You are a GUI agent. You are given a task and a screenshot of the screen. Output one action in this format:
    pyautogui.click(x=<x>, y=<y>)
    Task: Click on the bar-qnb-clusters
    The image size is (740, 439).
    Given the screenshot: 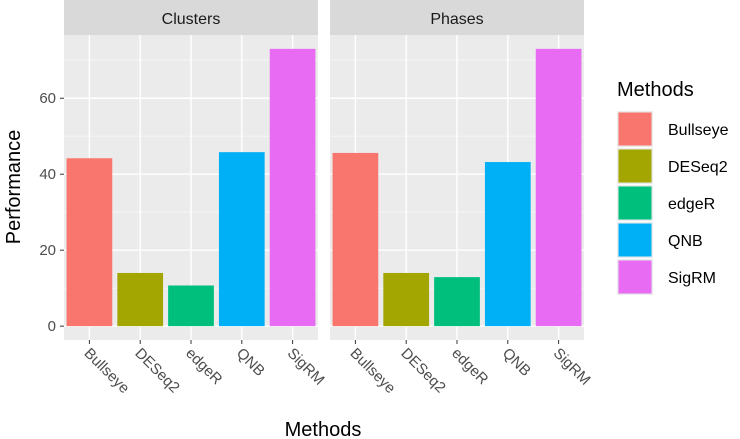 What is the action you would take?
    pyautogui.click(x=241, y=239)
    